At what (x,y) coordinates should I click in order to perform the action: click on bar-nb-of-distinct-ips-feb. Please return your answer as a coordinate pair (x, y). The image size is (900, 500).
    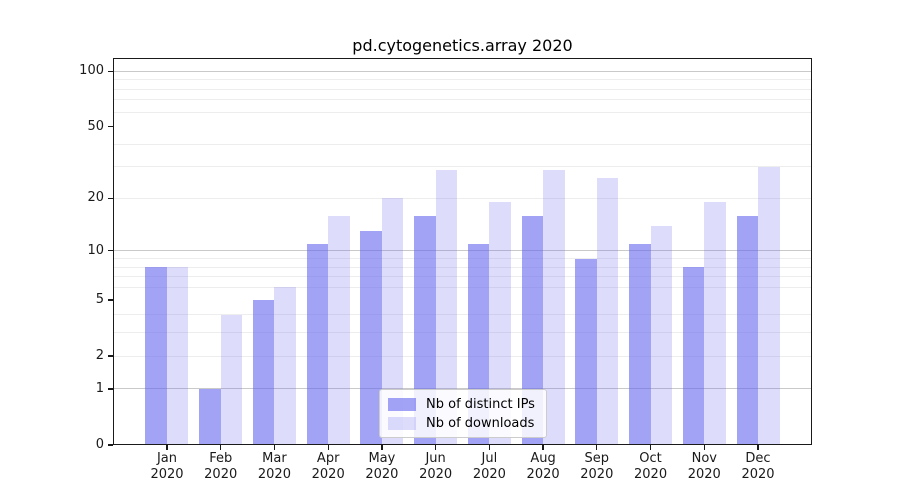
    Looking at the image, I should click on (210, 416).